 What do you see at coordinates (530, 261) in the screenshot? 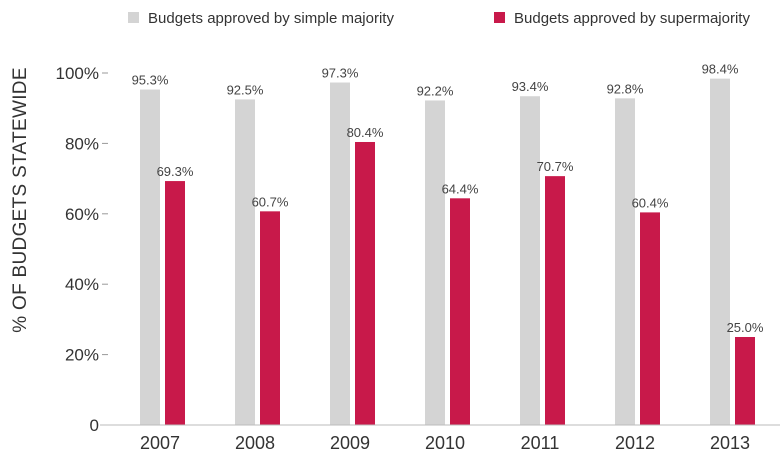
I see `bar-simple-majority-2011` at bounding box center [530, 261].